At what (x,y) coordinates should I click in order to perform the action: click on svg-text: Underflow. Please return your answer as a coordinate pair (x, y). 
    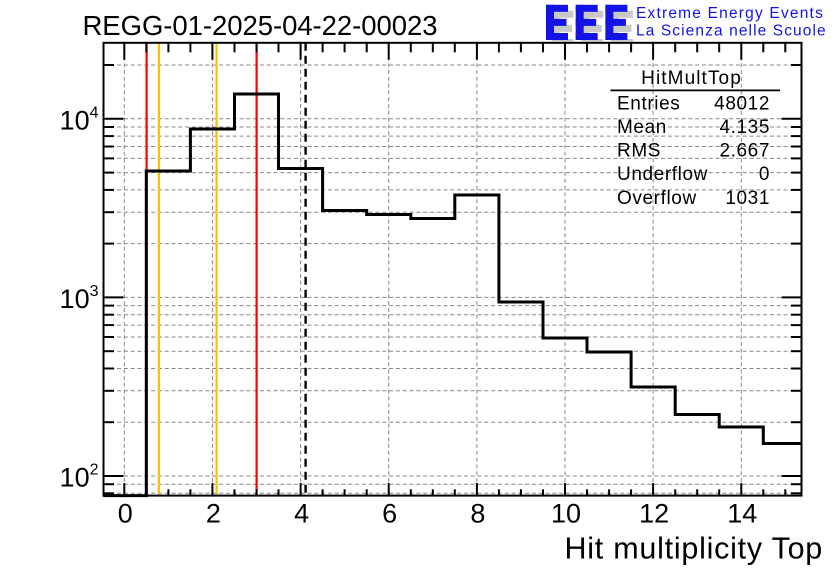
    Looking at the image, I should click on (662, 174).